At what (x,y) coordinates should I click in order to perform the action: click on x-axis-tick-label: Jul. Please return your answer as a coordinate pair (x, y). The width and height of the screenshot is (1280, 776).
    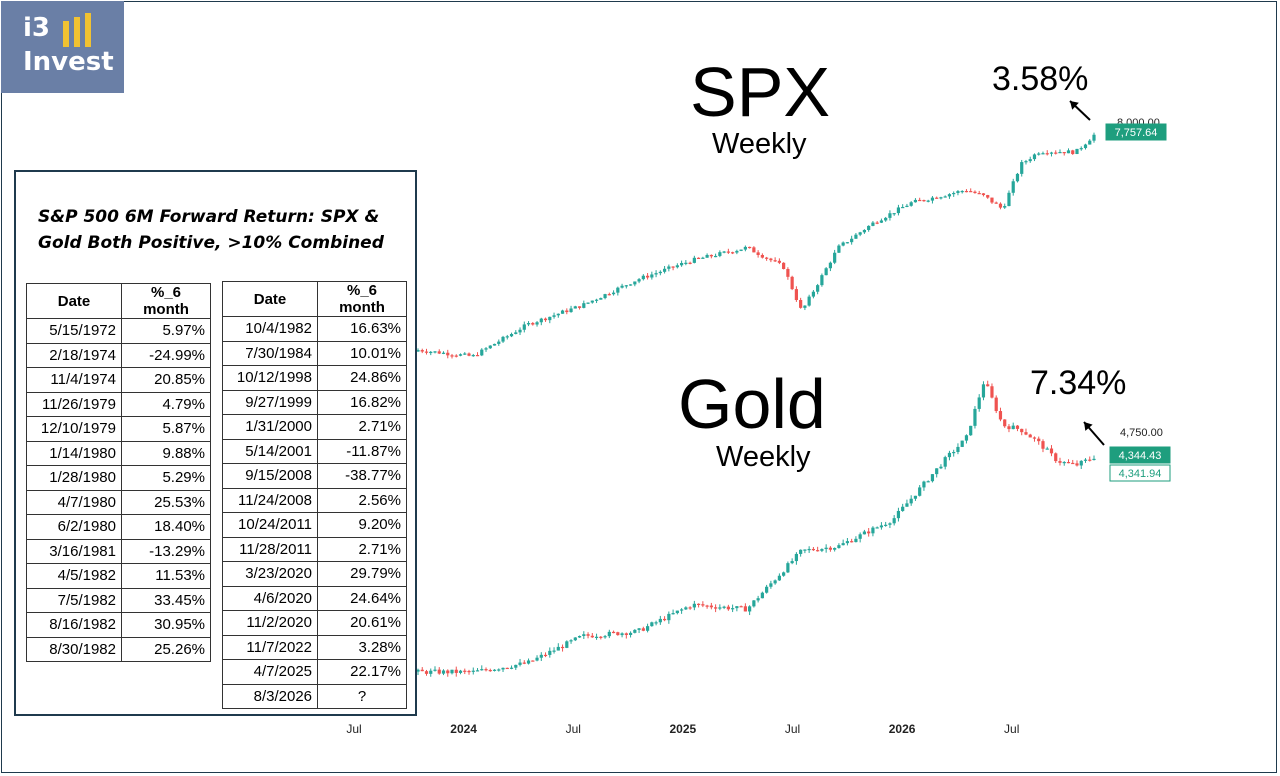
    Looking at the image, I should click on (792, 729).